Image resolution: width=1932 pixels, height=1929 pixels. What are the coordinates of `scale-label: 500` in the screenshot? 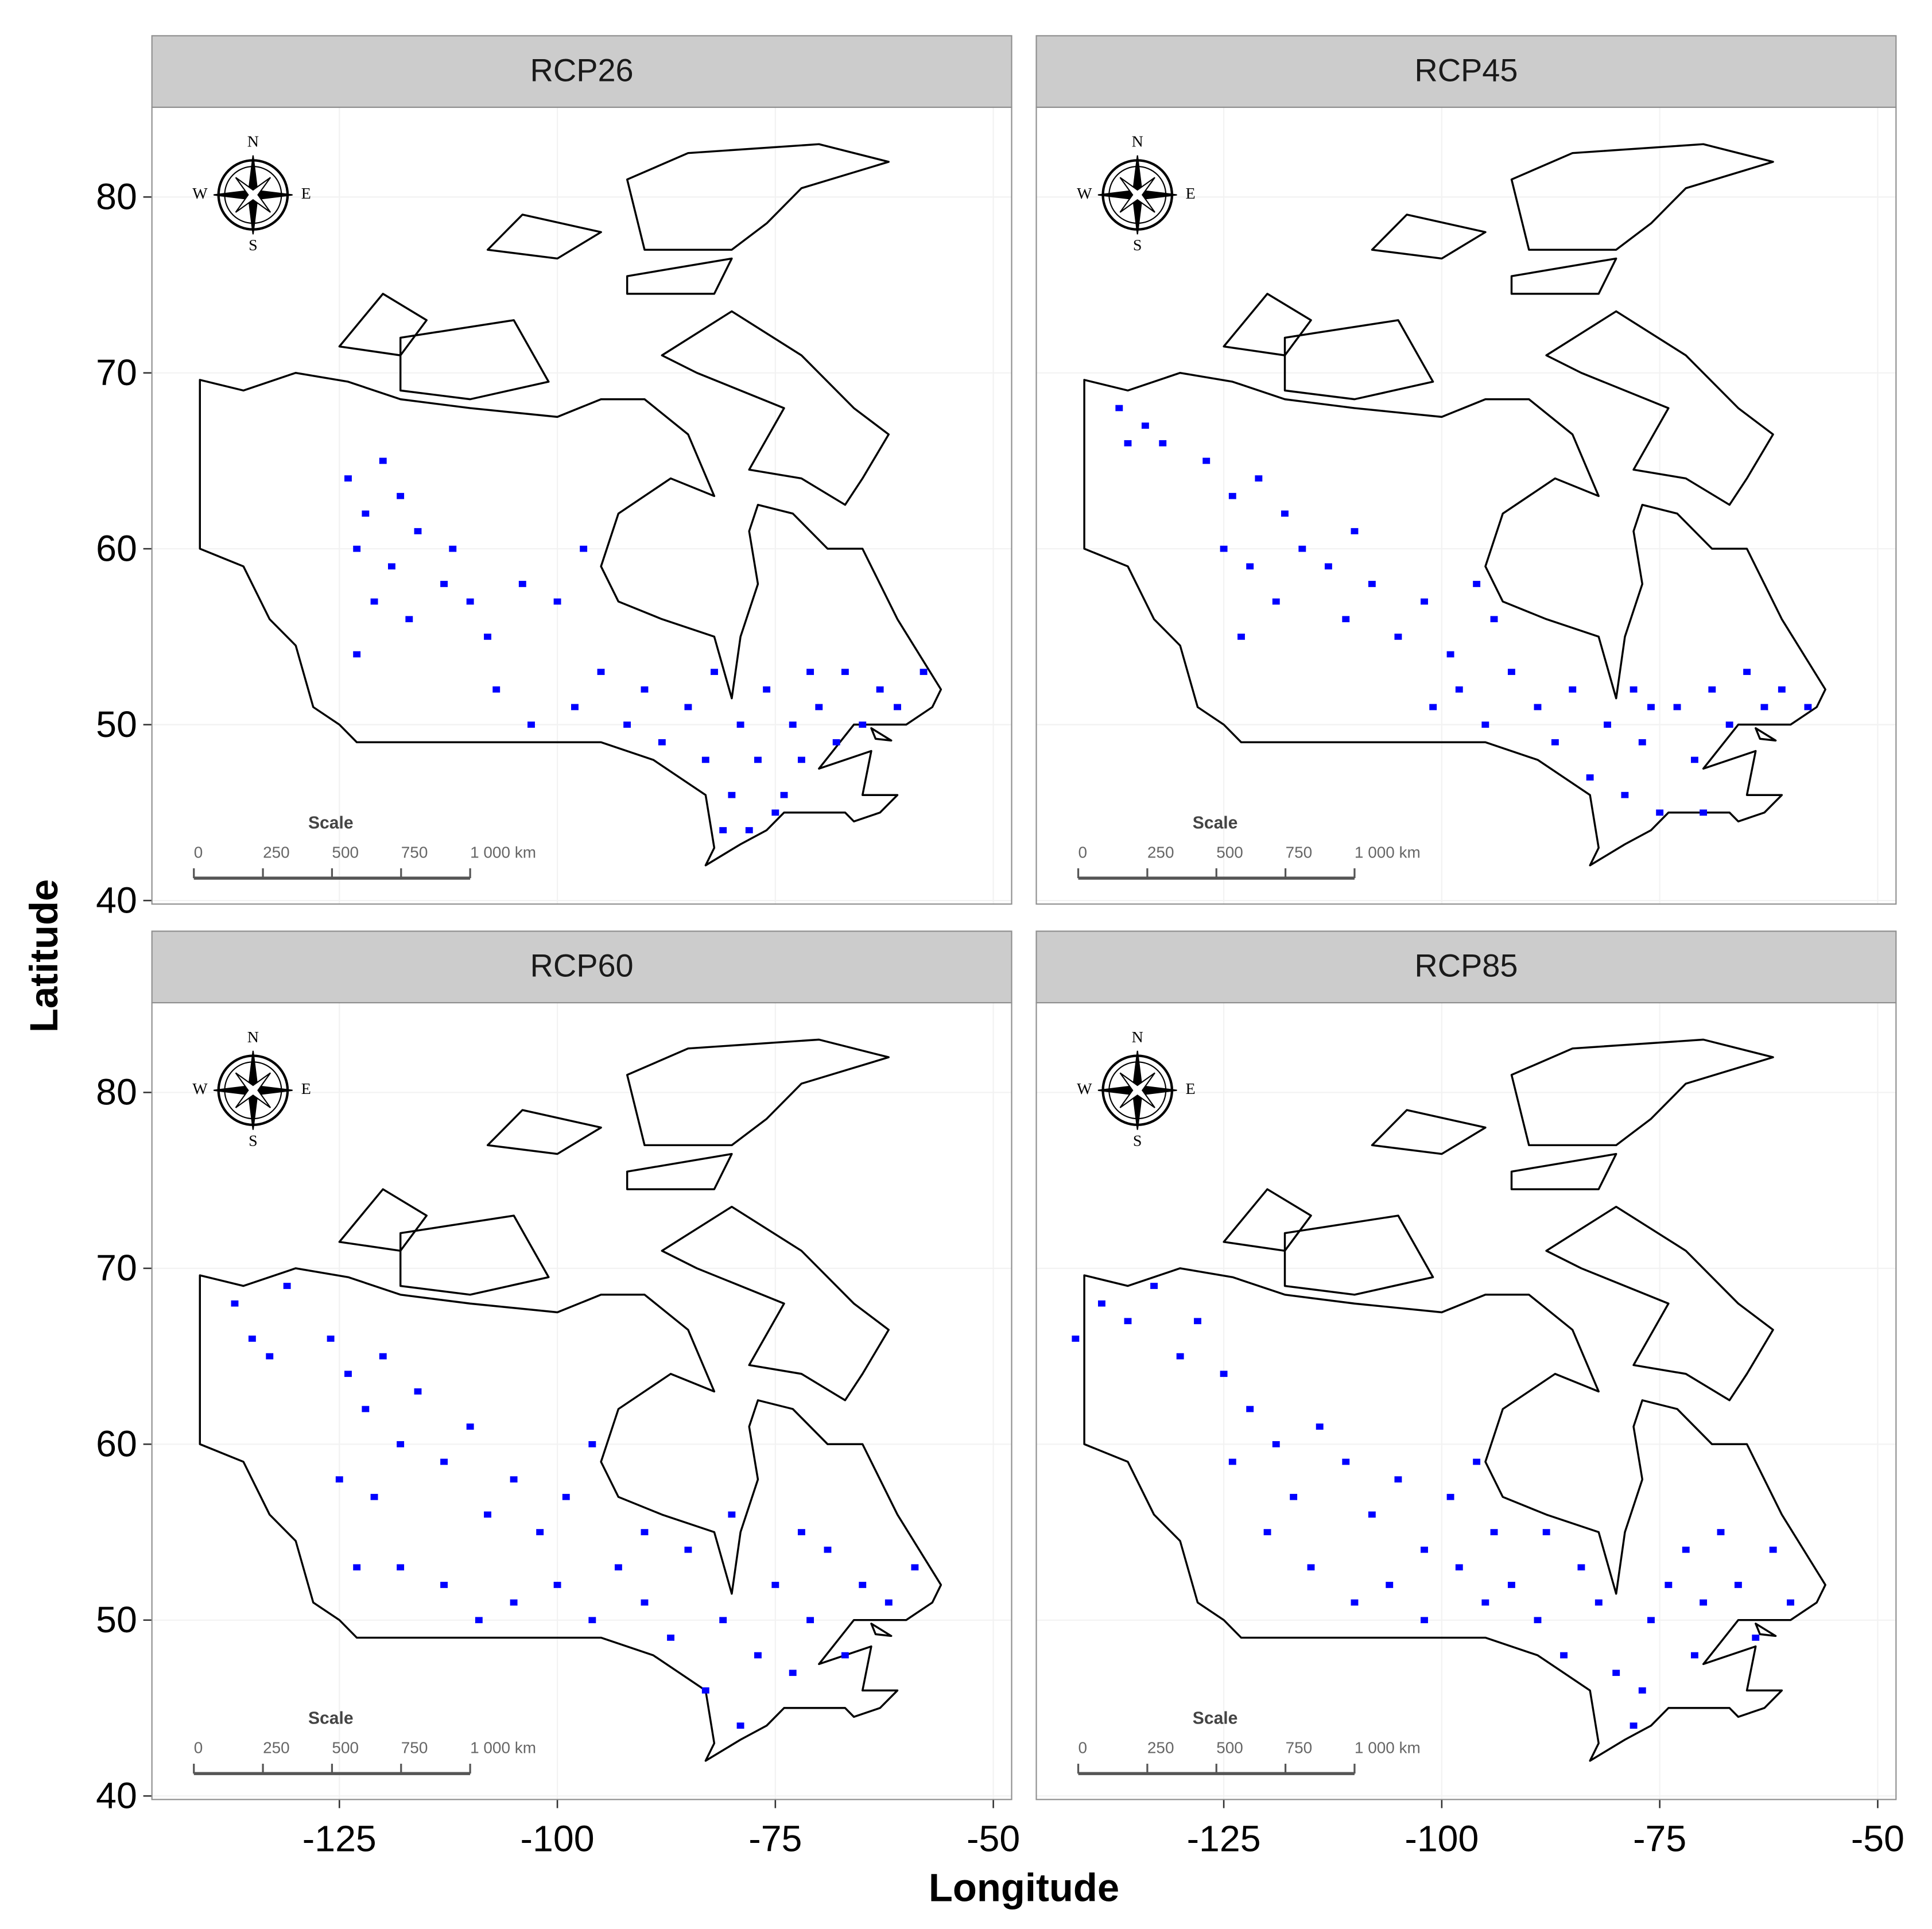 It's located at (345, 852).